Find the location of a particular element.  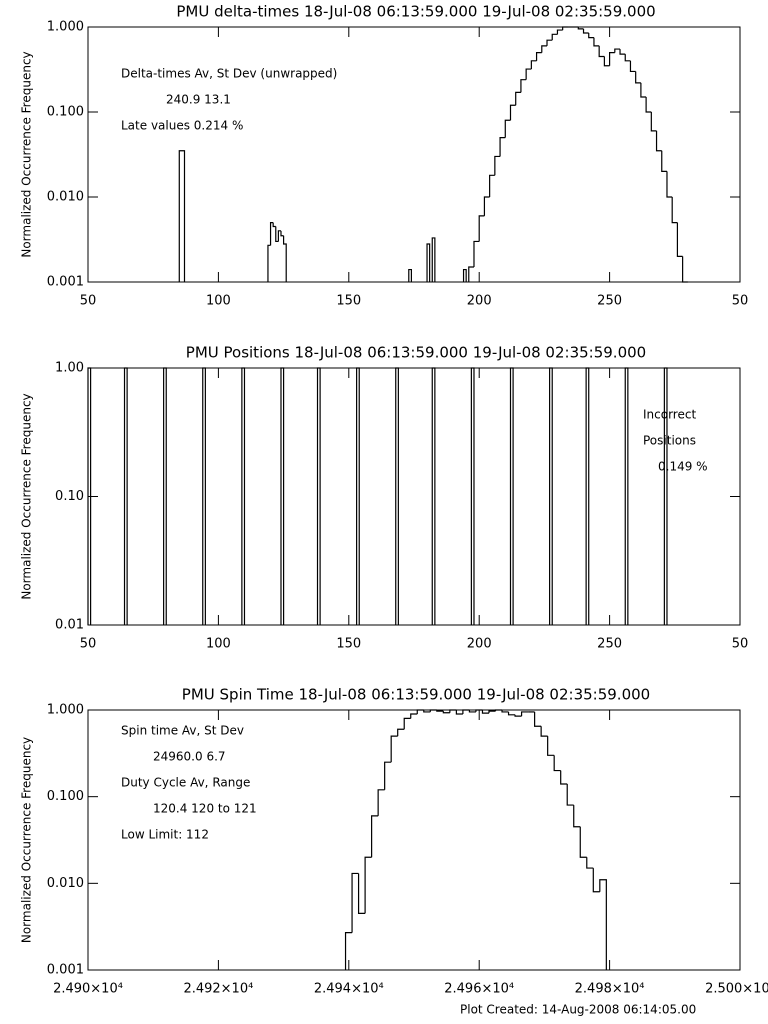

annotation: Late values 0.214 % is located at coordinates (182, 126).